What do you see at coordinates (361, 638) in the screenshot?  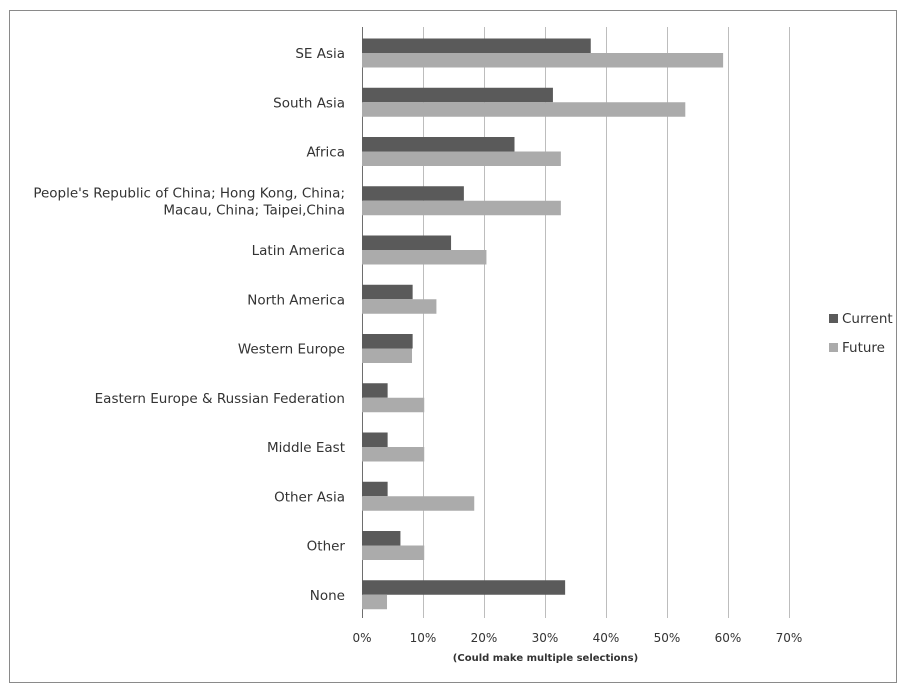 I see `x-tick-label-0: 0%` at bounding box center [361, 638].